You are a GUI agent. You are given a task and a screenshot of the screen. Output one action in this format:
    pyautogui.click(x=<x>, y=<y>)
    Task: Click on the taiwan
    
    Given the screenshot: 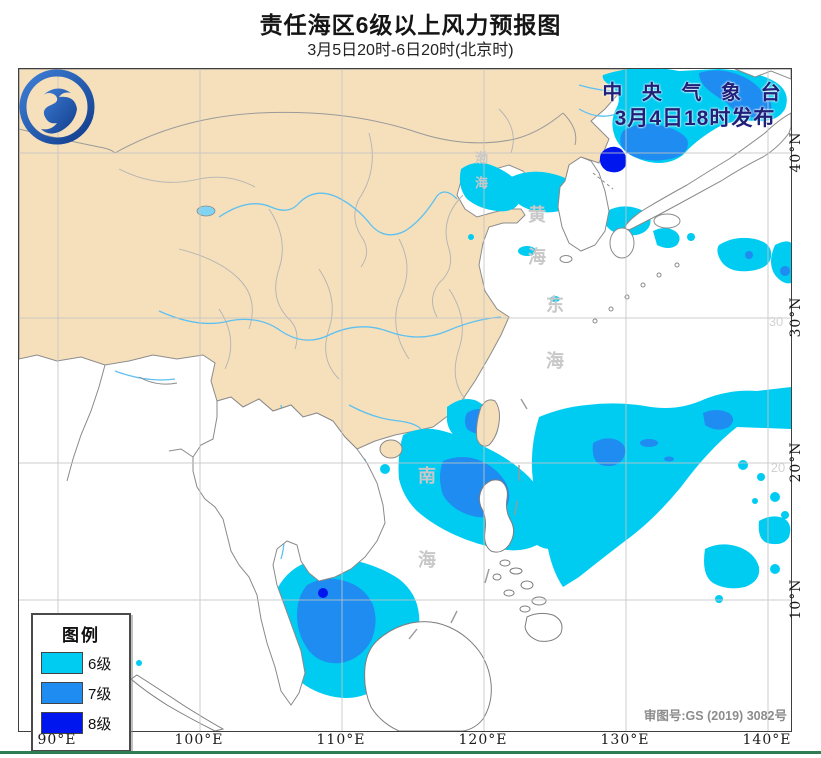 What is the action you would take?
    pyautogui.click(x=488, y=423)
    